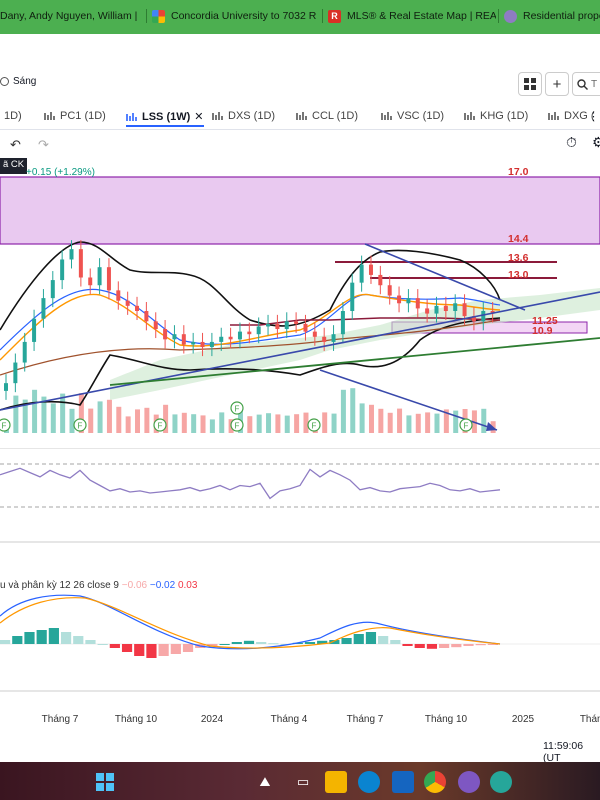  Describe the element at coordinates (18, 81) in the screenshot. I see `theme-toggle: Sáng` at that location.